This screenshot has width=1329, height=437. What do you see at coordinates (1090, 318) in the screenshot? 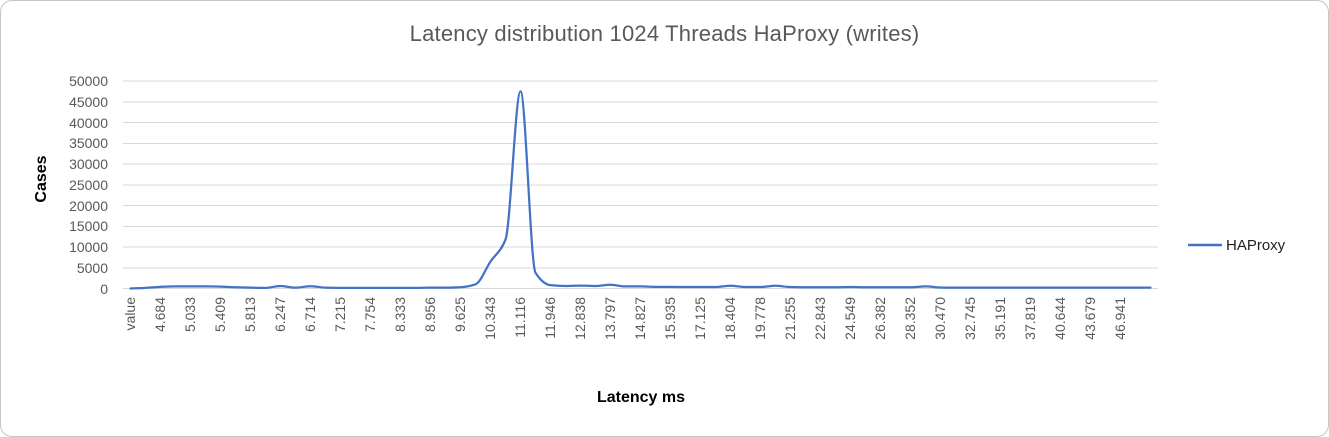
I see `x-tick-label: 43.679` at bounding box center [1090, 318].